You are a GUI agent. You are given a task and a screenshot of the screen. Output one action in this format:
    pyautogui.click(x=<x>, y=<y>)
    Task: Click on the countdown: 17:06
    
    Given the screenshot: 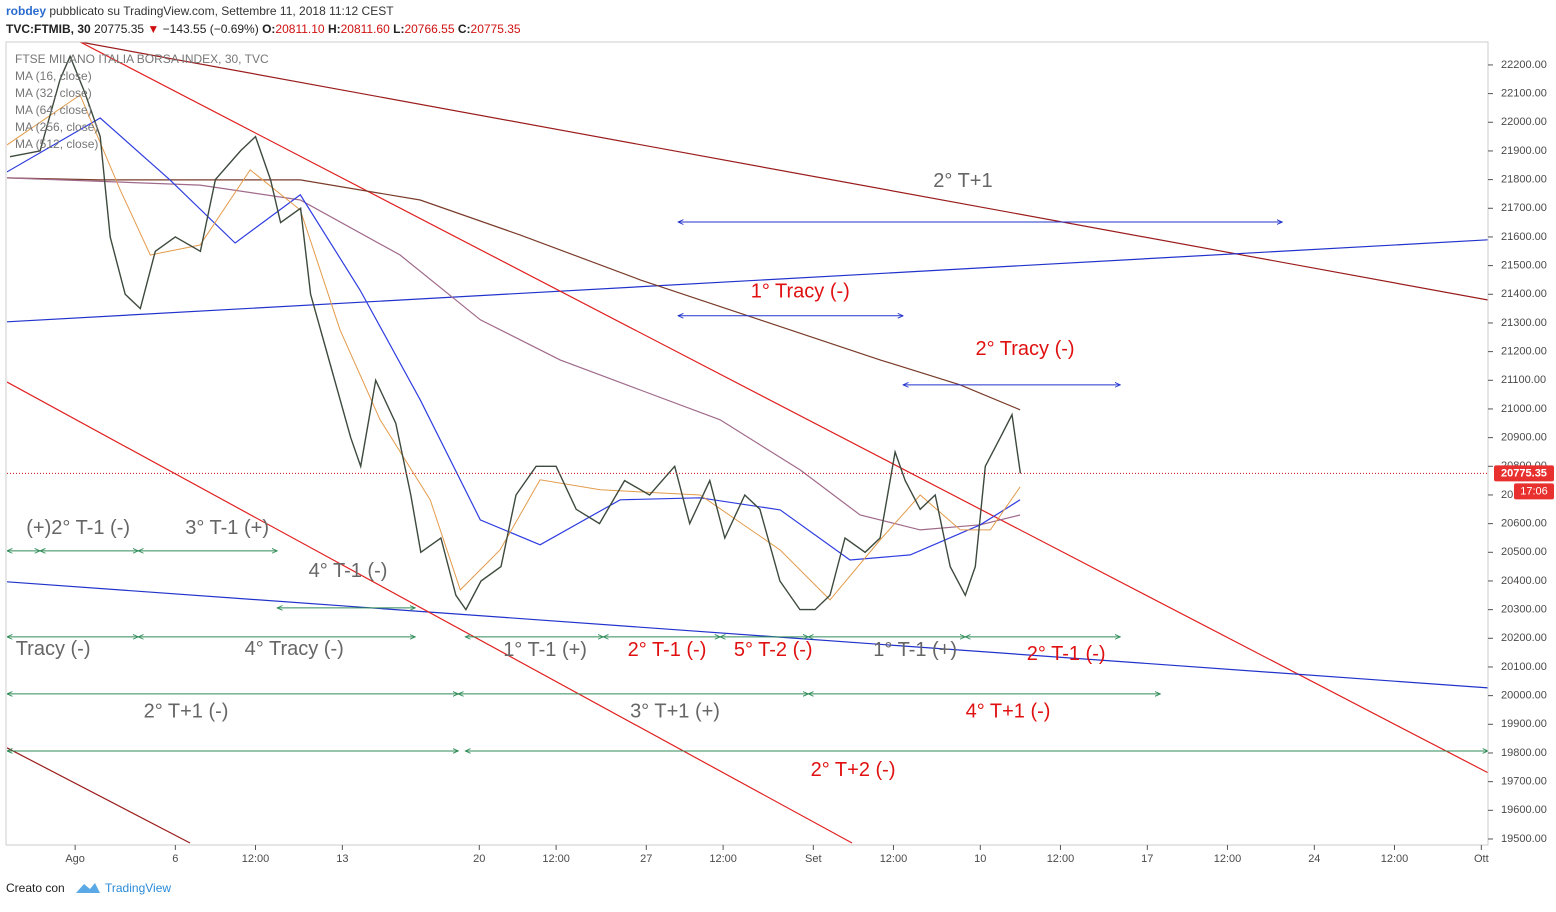 What is the action you would take?
    pyautogui.click(x=1534, y=491)
    